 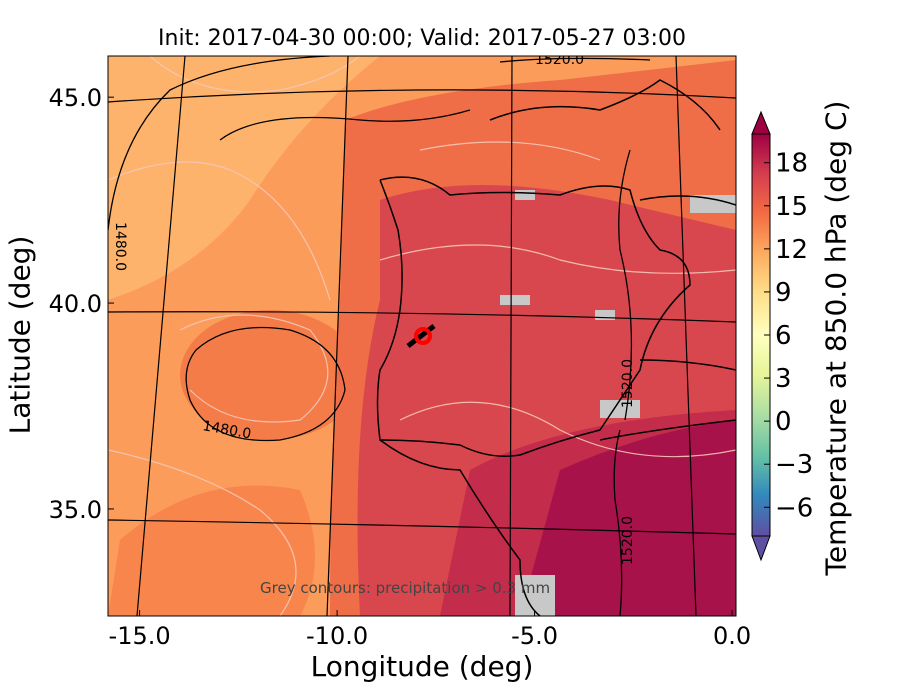 What do you see at coordinates (337, 636) in the screenshot?
I see `x-tick-label: -10.0` at bounding box center [337, 636].